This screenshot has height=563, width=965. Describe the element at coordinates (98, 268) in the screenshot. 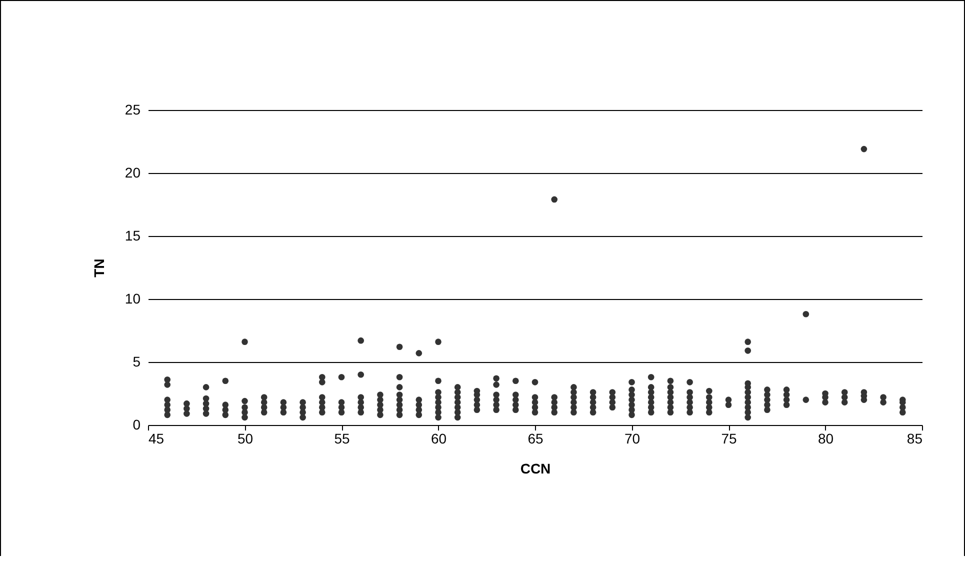

I see `y-axis-title: TN` at that location.